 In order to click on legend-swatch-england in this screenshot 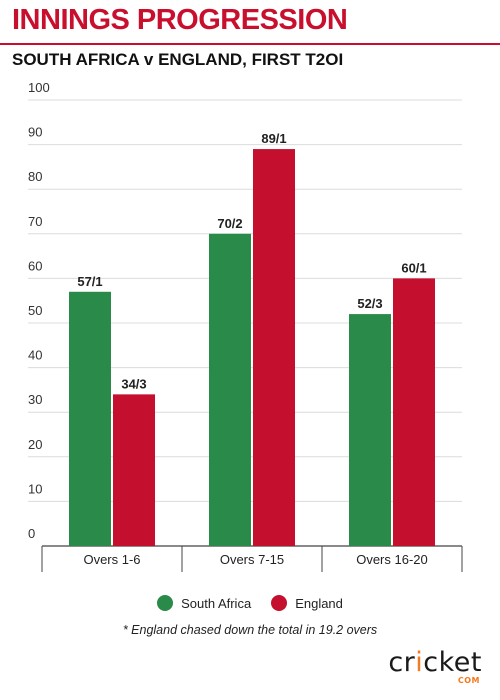, I will do `click(279, 603)`.